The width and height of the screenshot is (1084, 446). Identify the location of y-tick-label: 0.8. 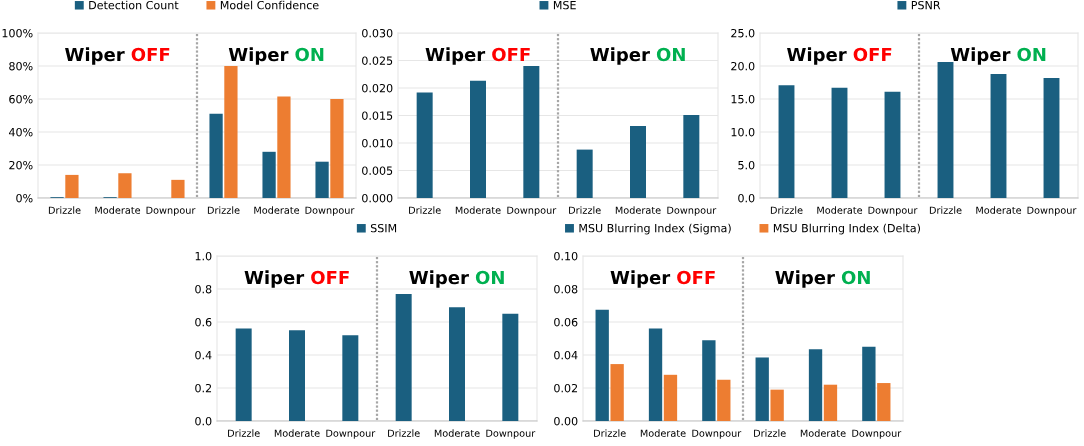
(203, 289).